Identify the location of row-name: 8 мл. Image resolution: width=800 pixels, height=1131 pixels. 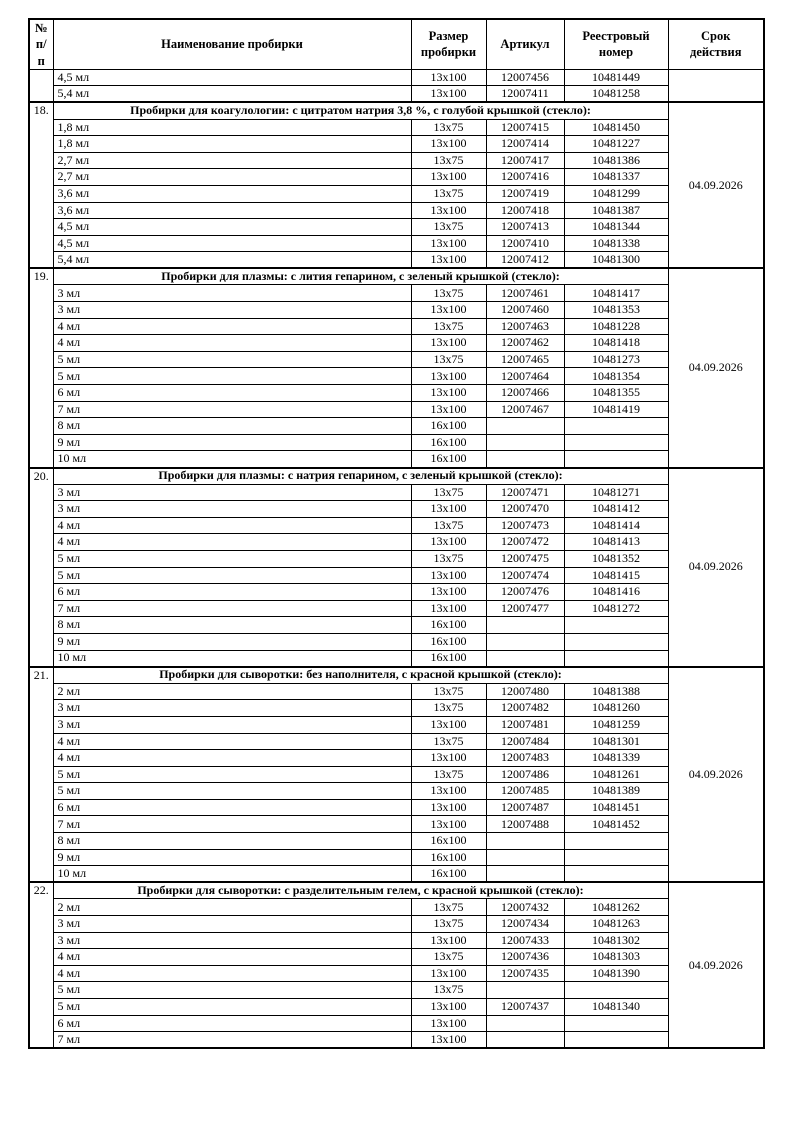
(232, 841).